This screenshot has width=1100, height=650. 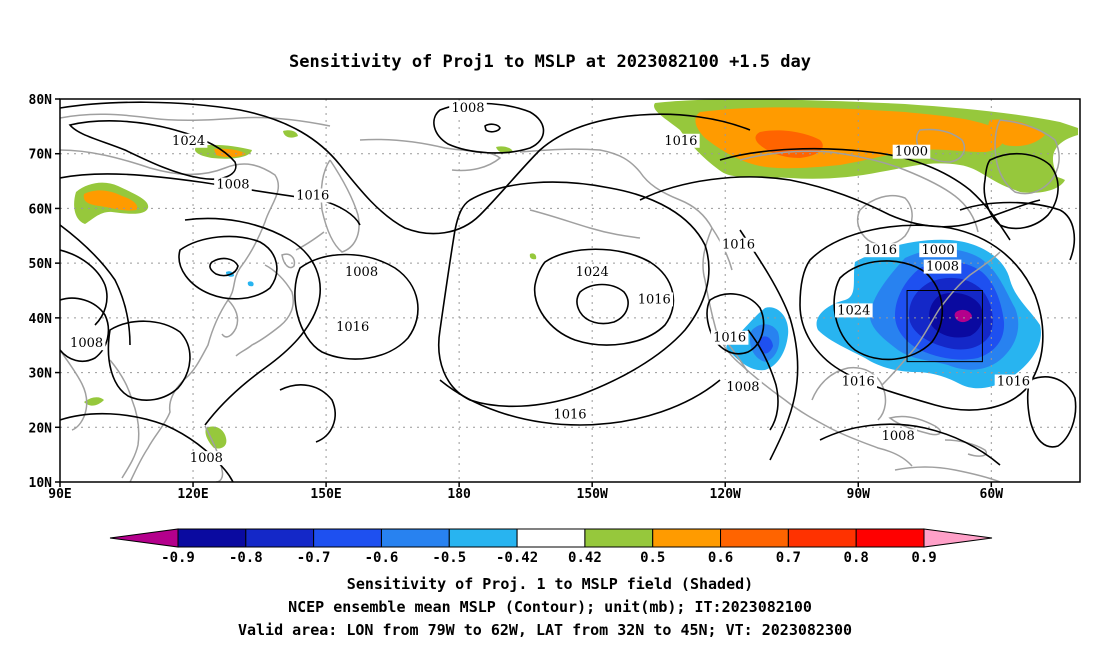 I want to click on contour-label-1016-19: 1016, so click(x=1013, y=382).